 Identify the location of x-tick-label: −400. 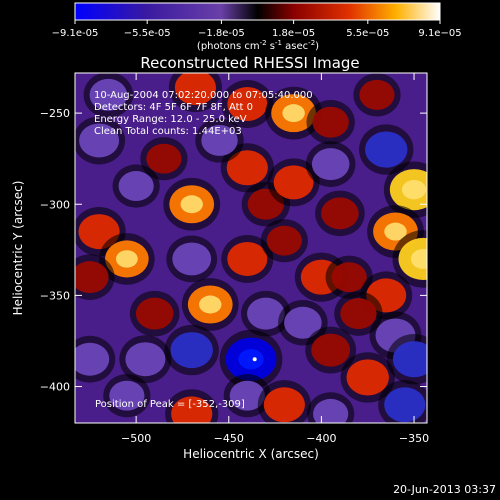
(321, 438).